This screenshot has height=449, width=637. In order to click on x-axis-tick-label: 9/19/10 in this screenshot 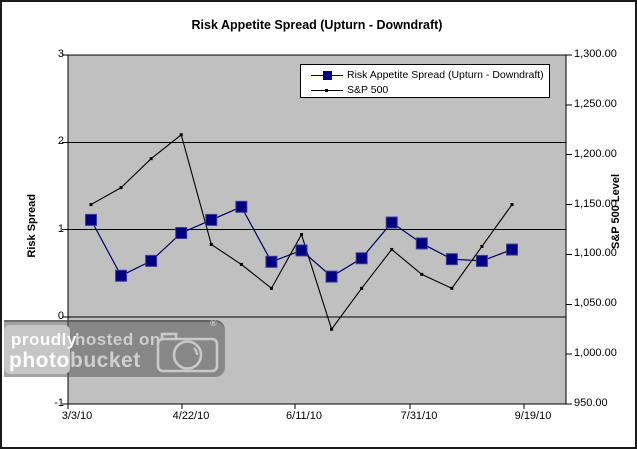, I will do `click(533, 416)`.